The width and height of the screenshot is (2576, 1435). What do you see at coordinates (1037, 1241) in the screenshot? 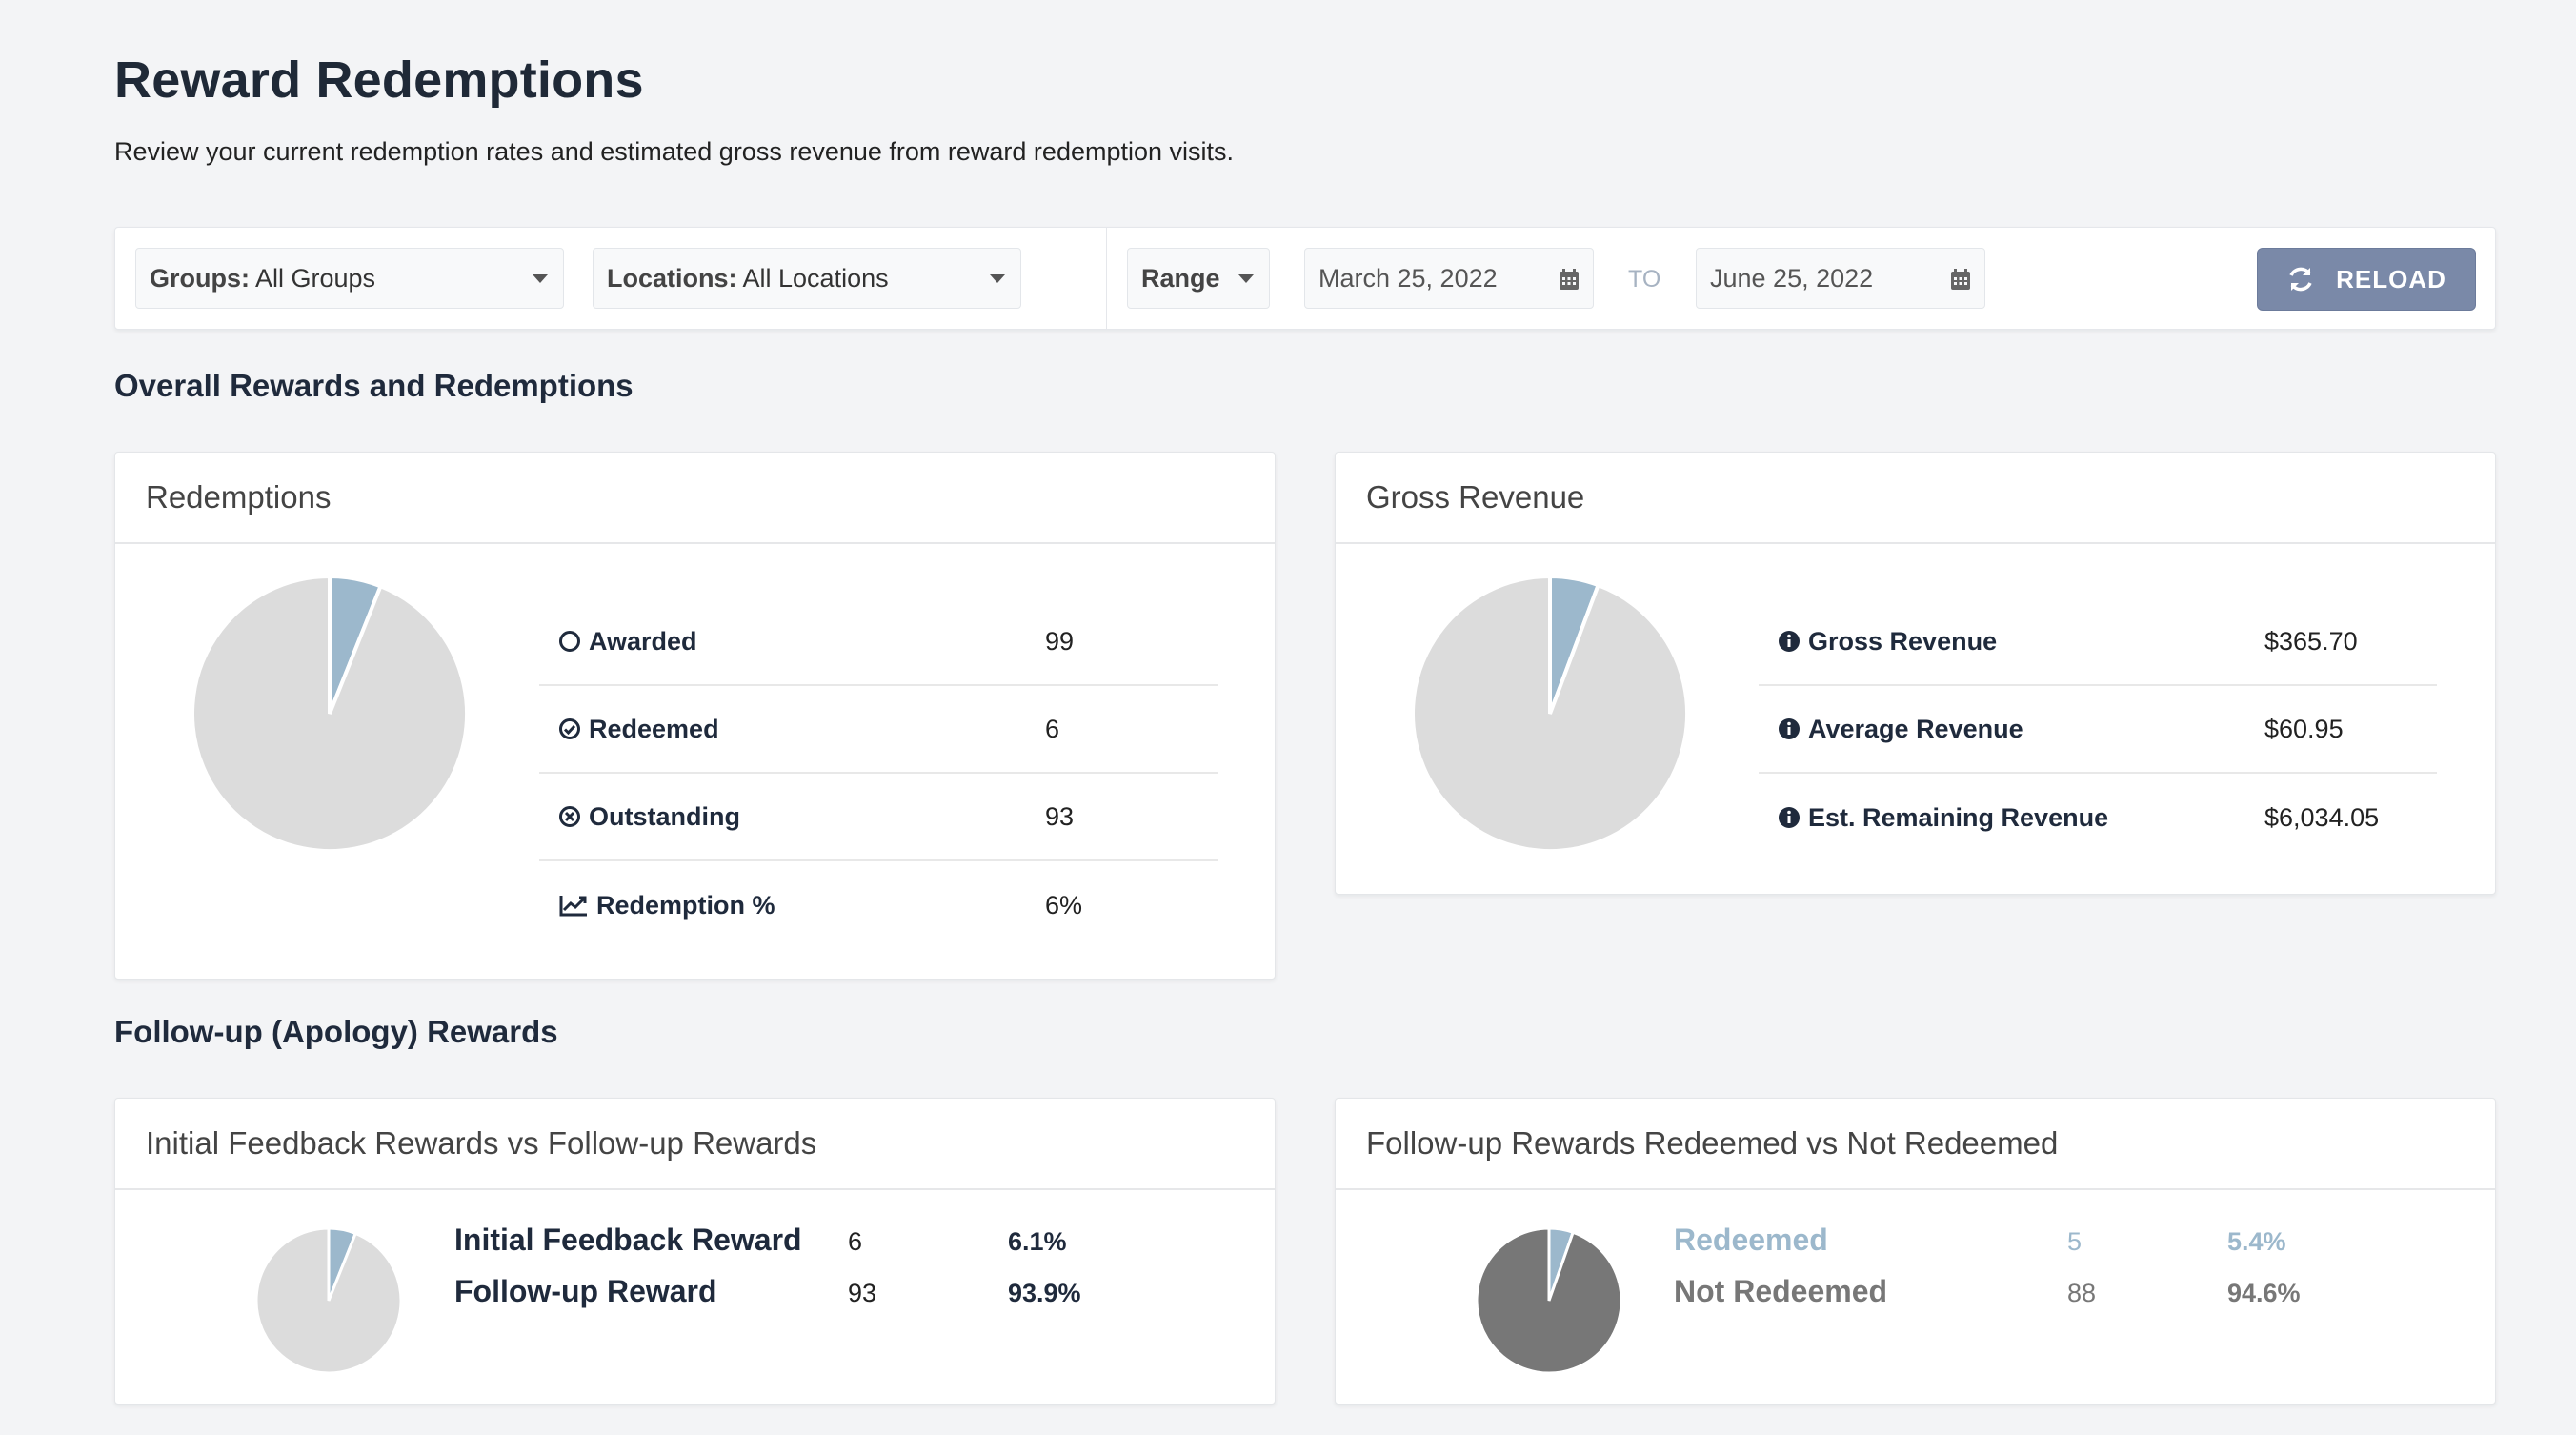
I see `legend-pct-initial: 6.1%` at bounding box center [1037, 1241].